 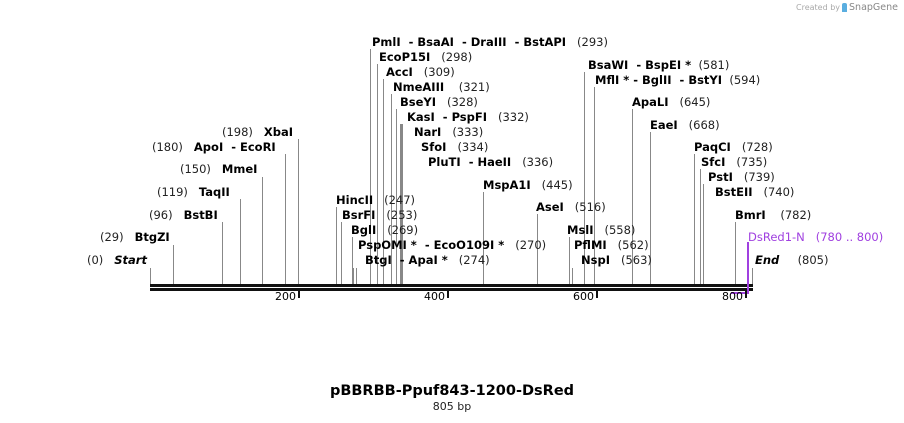 I want to click on feature-label-dsred1-n: DsRed1-N (780 .. 800), so click(x=816, y=237).